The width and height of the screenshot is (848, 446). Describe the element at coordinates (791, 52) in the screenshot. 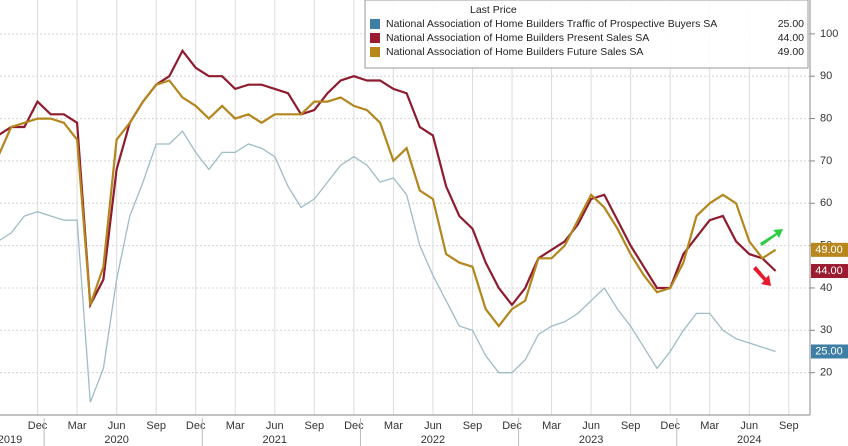

I see `legend-value: 49.00` at that location.